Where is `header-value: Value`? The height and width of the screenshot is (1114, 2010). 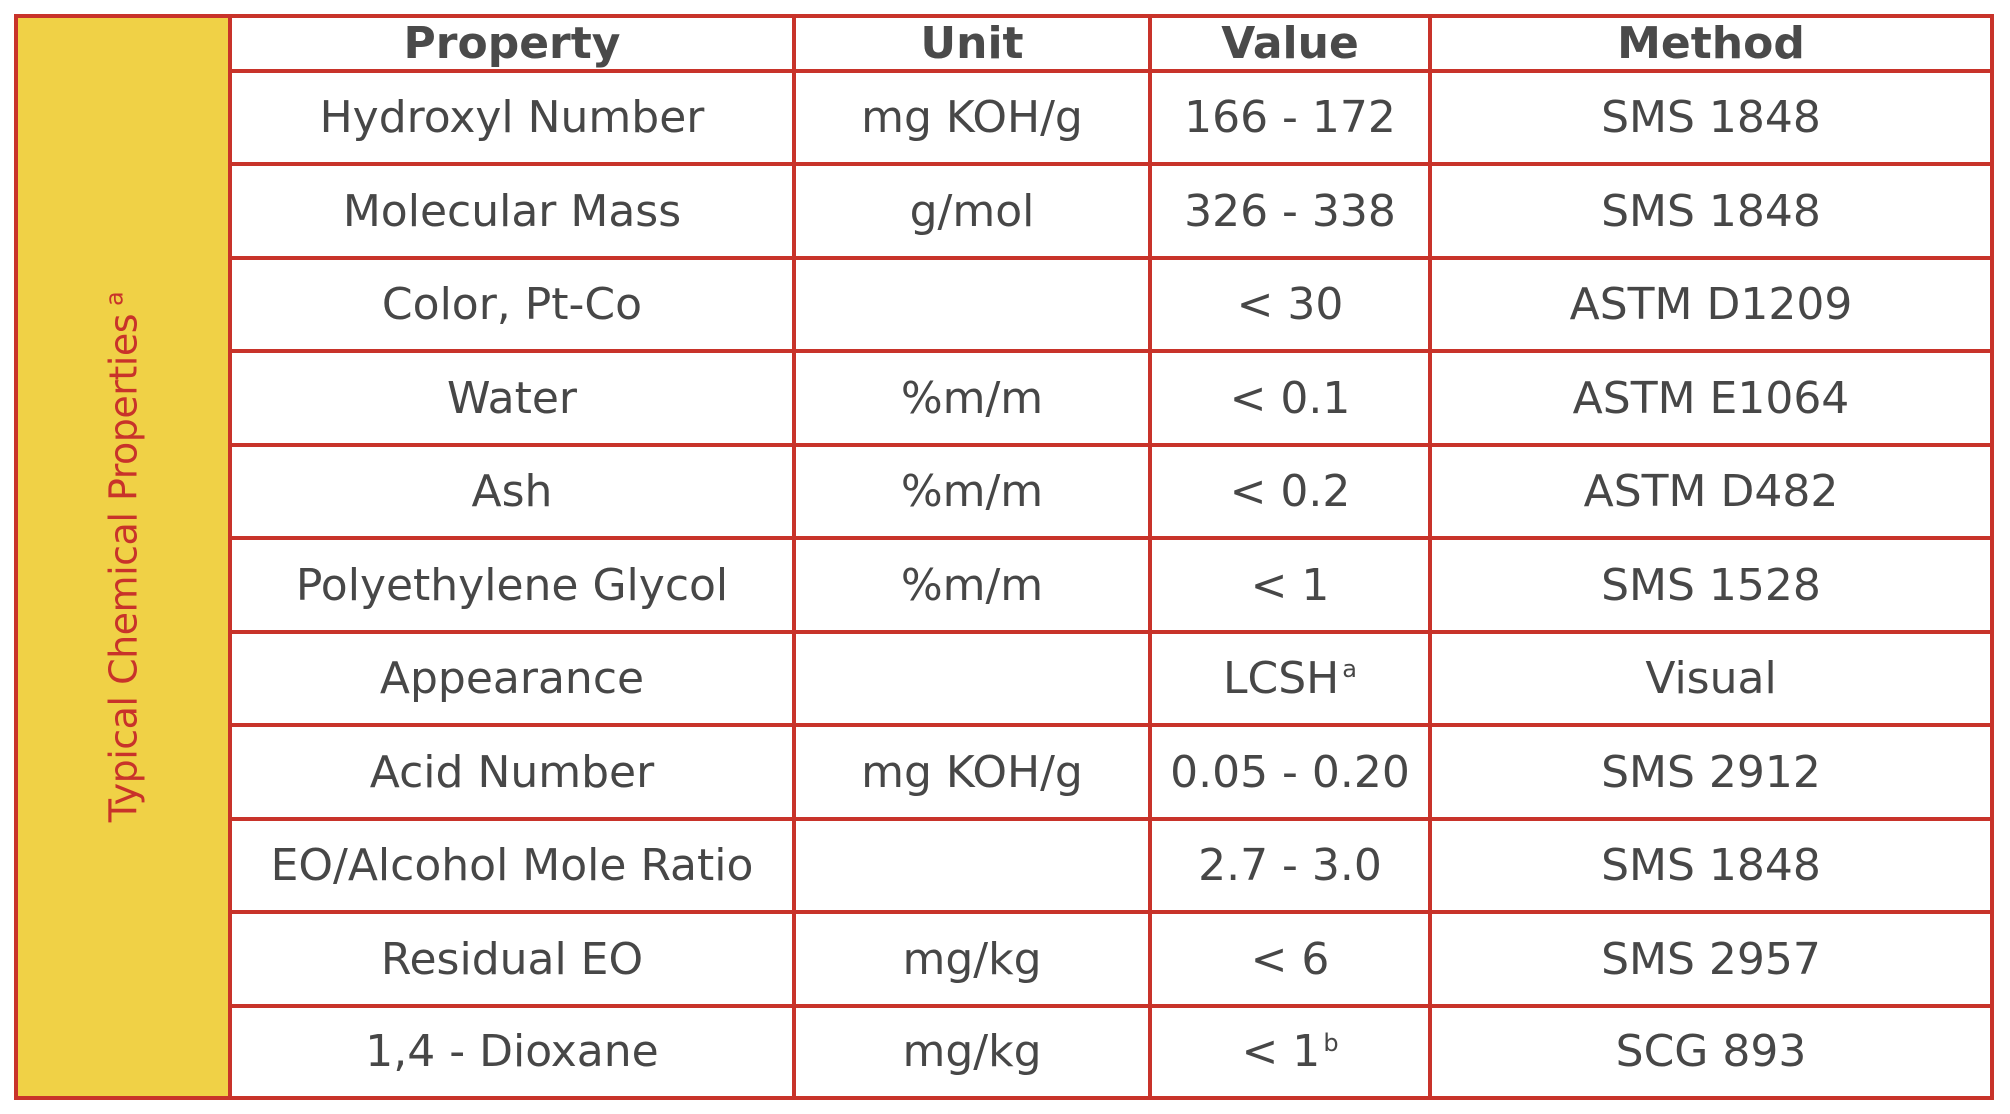 header-value: Value is located at coordinates (1290, 45).